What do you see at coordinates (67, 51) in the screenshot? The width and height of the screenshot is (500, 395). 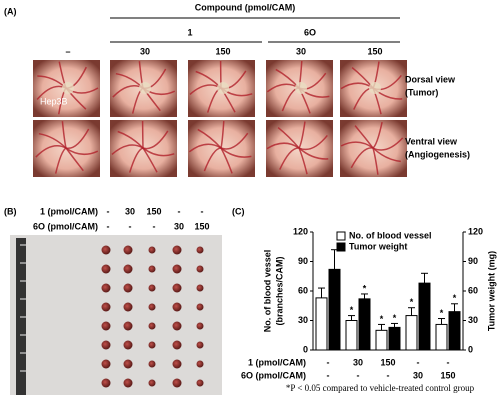 I see `column-label: –` at bounding box center [67, 51].